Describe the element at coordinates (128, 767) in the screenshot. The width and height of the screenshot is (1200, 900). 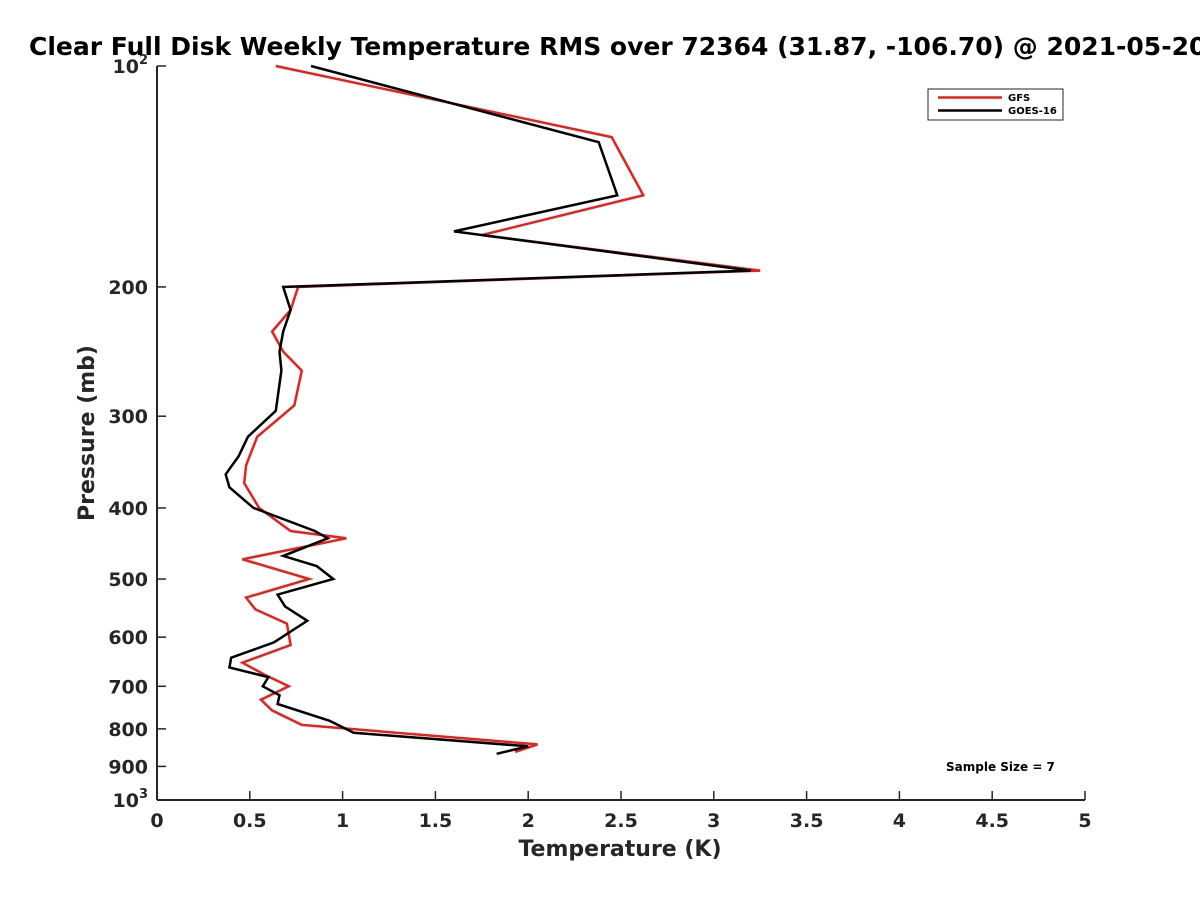
I see `y-tick-label: 900` at that location.